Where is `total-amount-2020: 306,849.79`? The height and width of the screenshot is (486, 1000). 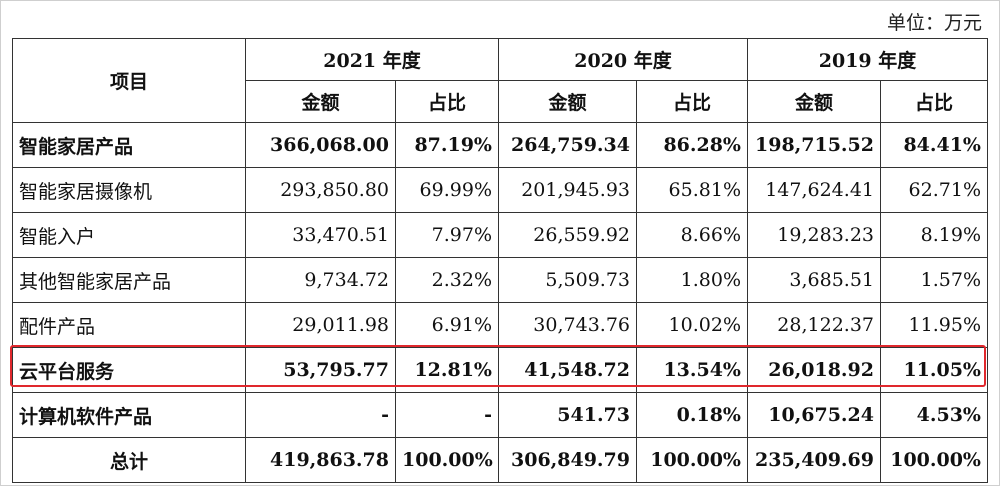 total-amount-2020: 306,849.79 is located at coordinates (567, 460).